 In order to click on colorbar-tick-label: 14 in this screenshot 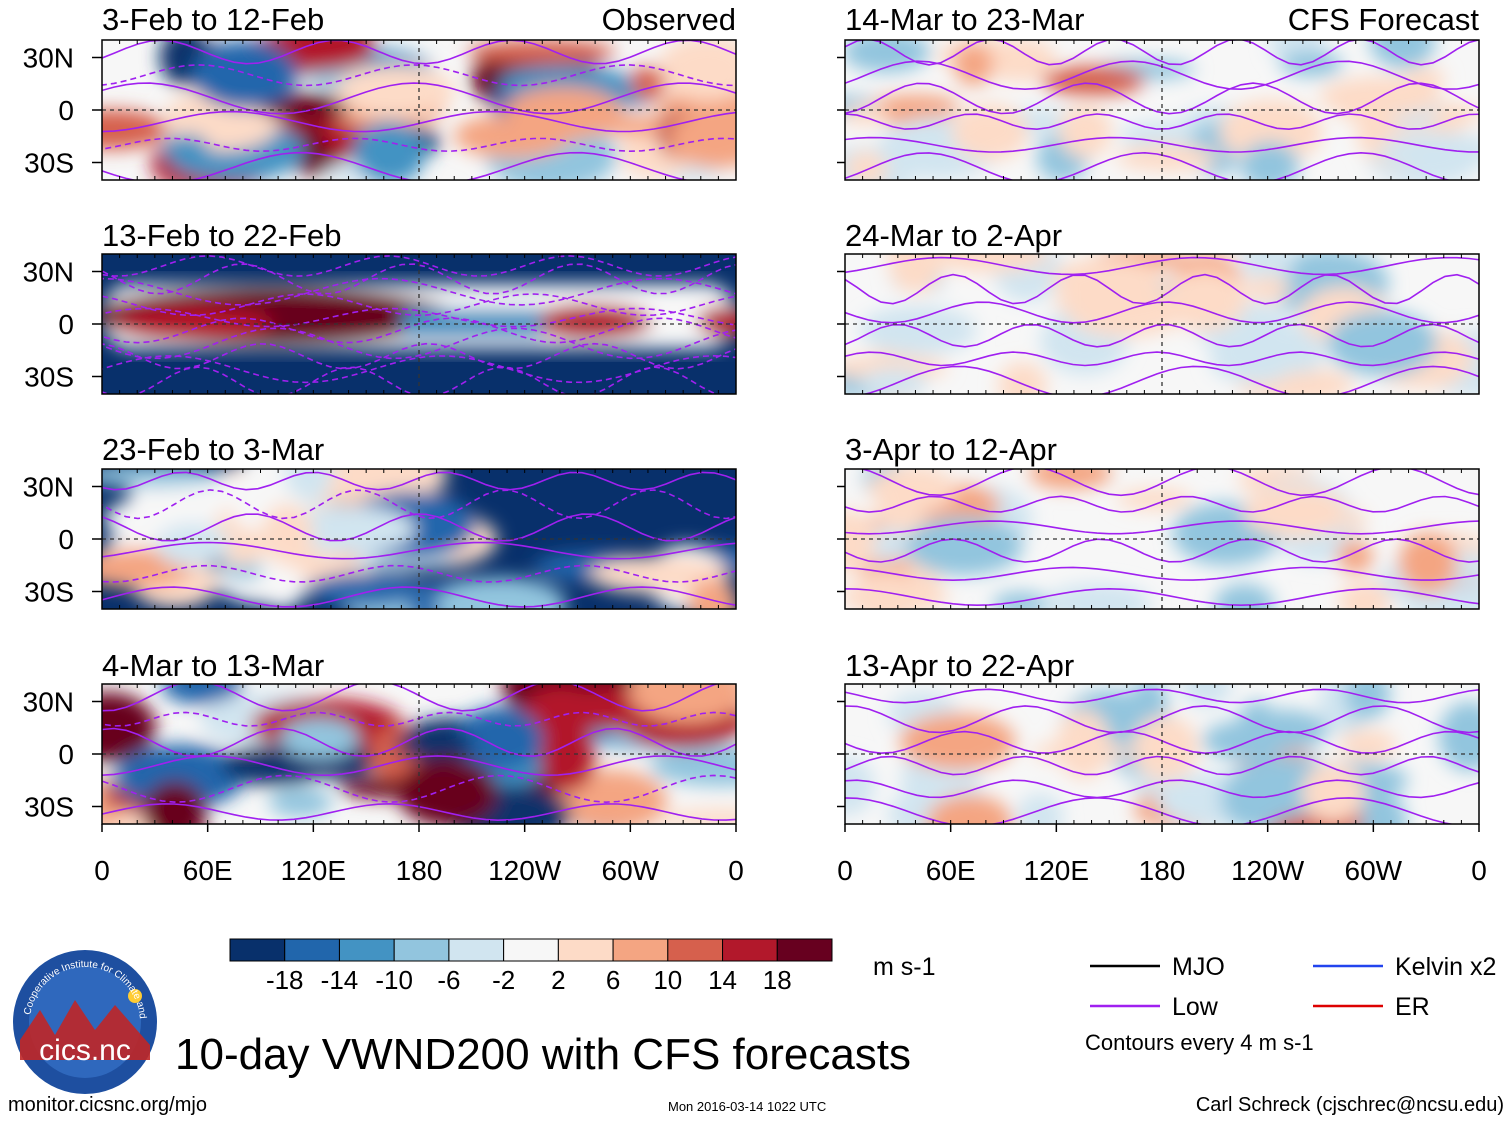, I will do `click(722, 980)`.